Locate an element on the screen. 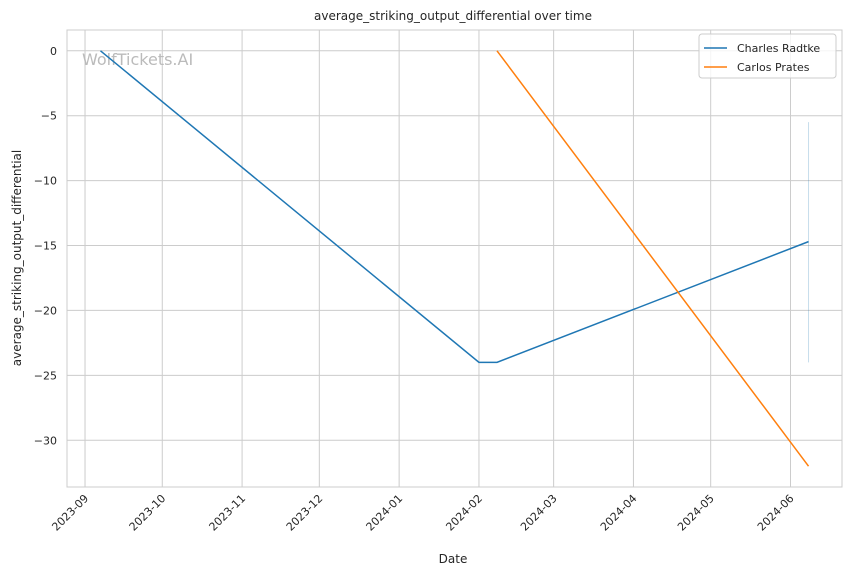 This screenshot has width=850, height=579. x-tick-label: 2024-05 is located at coordinates (696, 513).